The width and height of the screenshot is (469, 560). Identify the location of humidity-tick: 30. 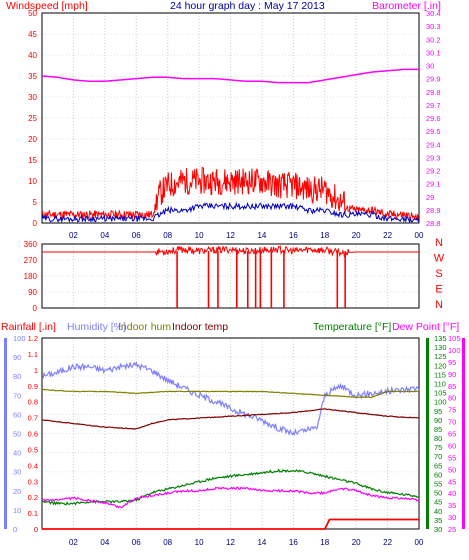
(17, 472).